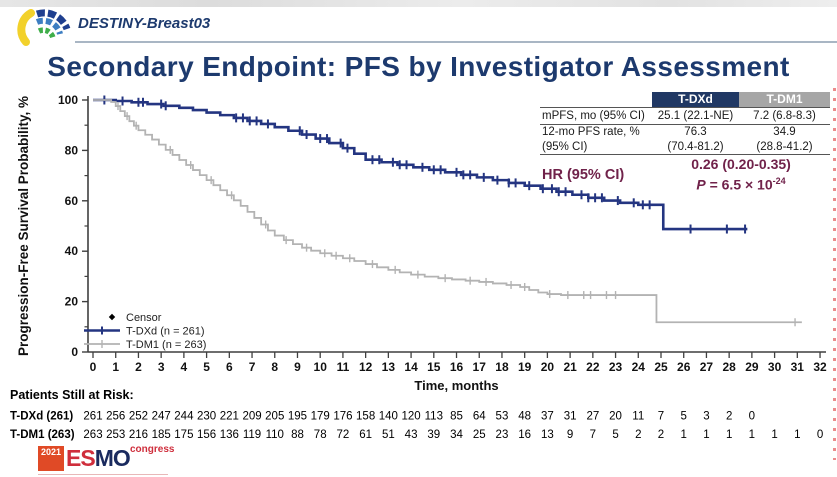  Describe the element at coordinates (752, 367) in the screenshot. I see `x-tick-label: 29` at that location.